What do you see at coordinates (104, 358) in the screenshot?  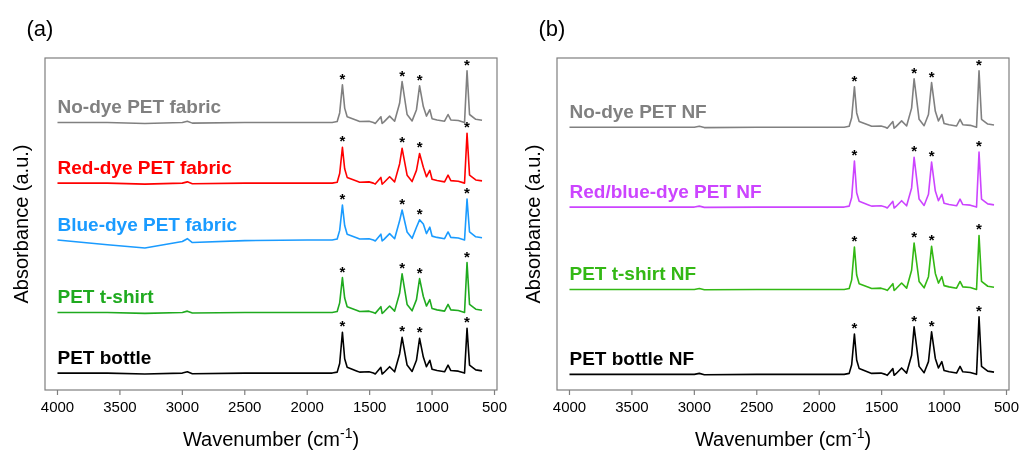 I see `series-label: PET bottle` at bounding box center [104, 358].